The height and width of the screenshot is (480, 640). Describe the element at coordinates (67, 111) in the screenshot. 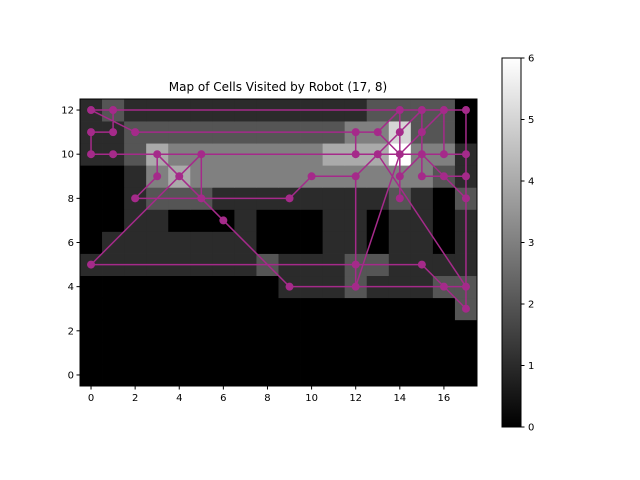

I see `y-tick-label: 12` at that location.